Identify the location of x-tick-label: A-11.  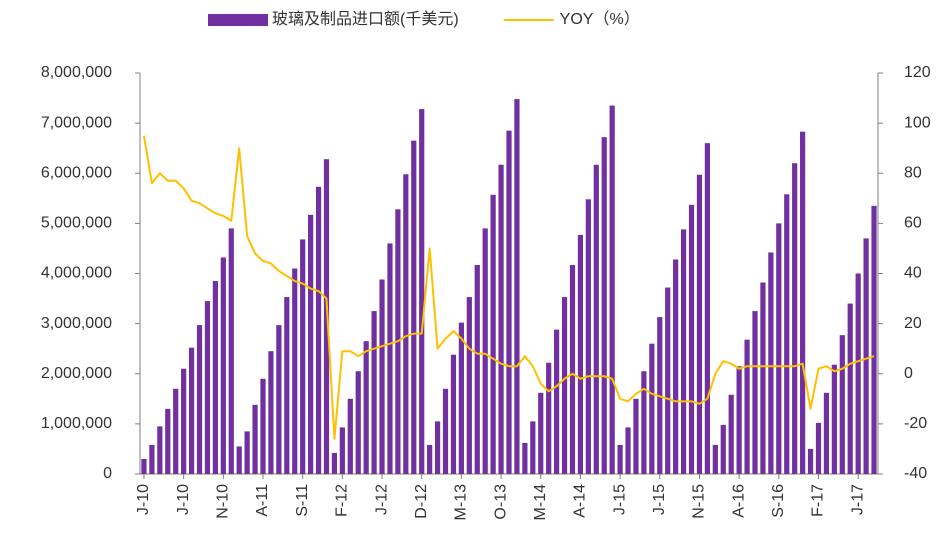
(262, 500).